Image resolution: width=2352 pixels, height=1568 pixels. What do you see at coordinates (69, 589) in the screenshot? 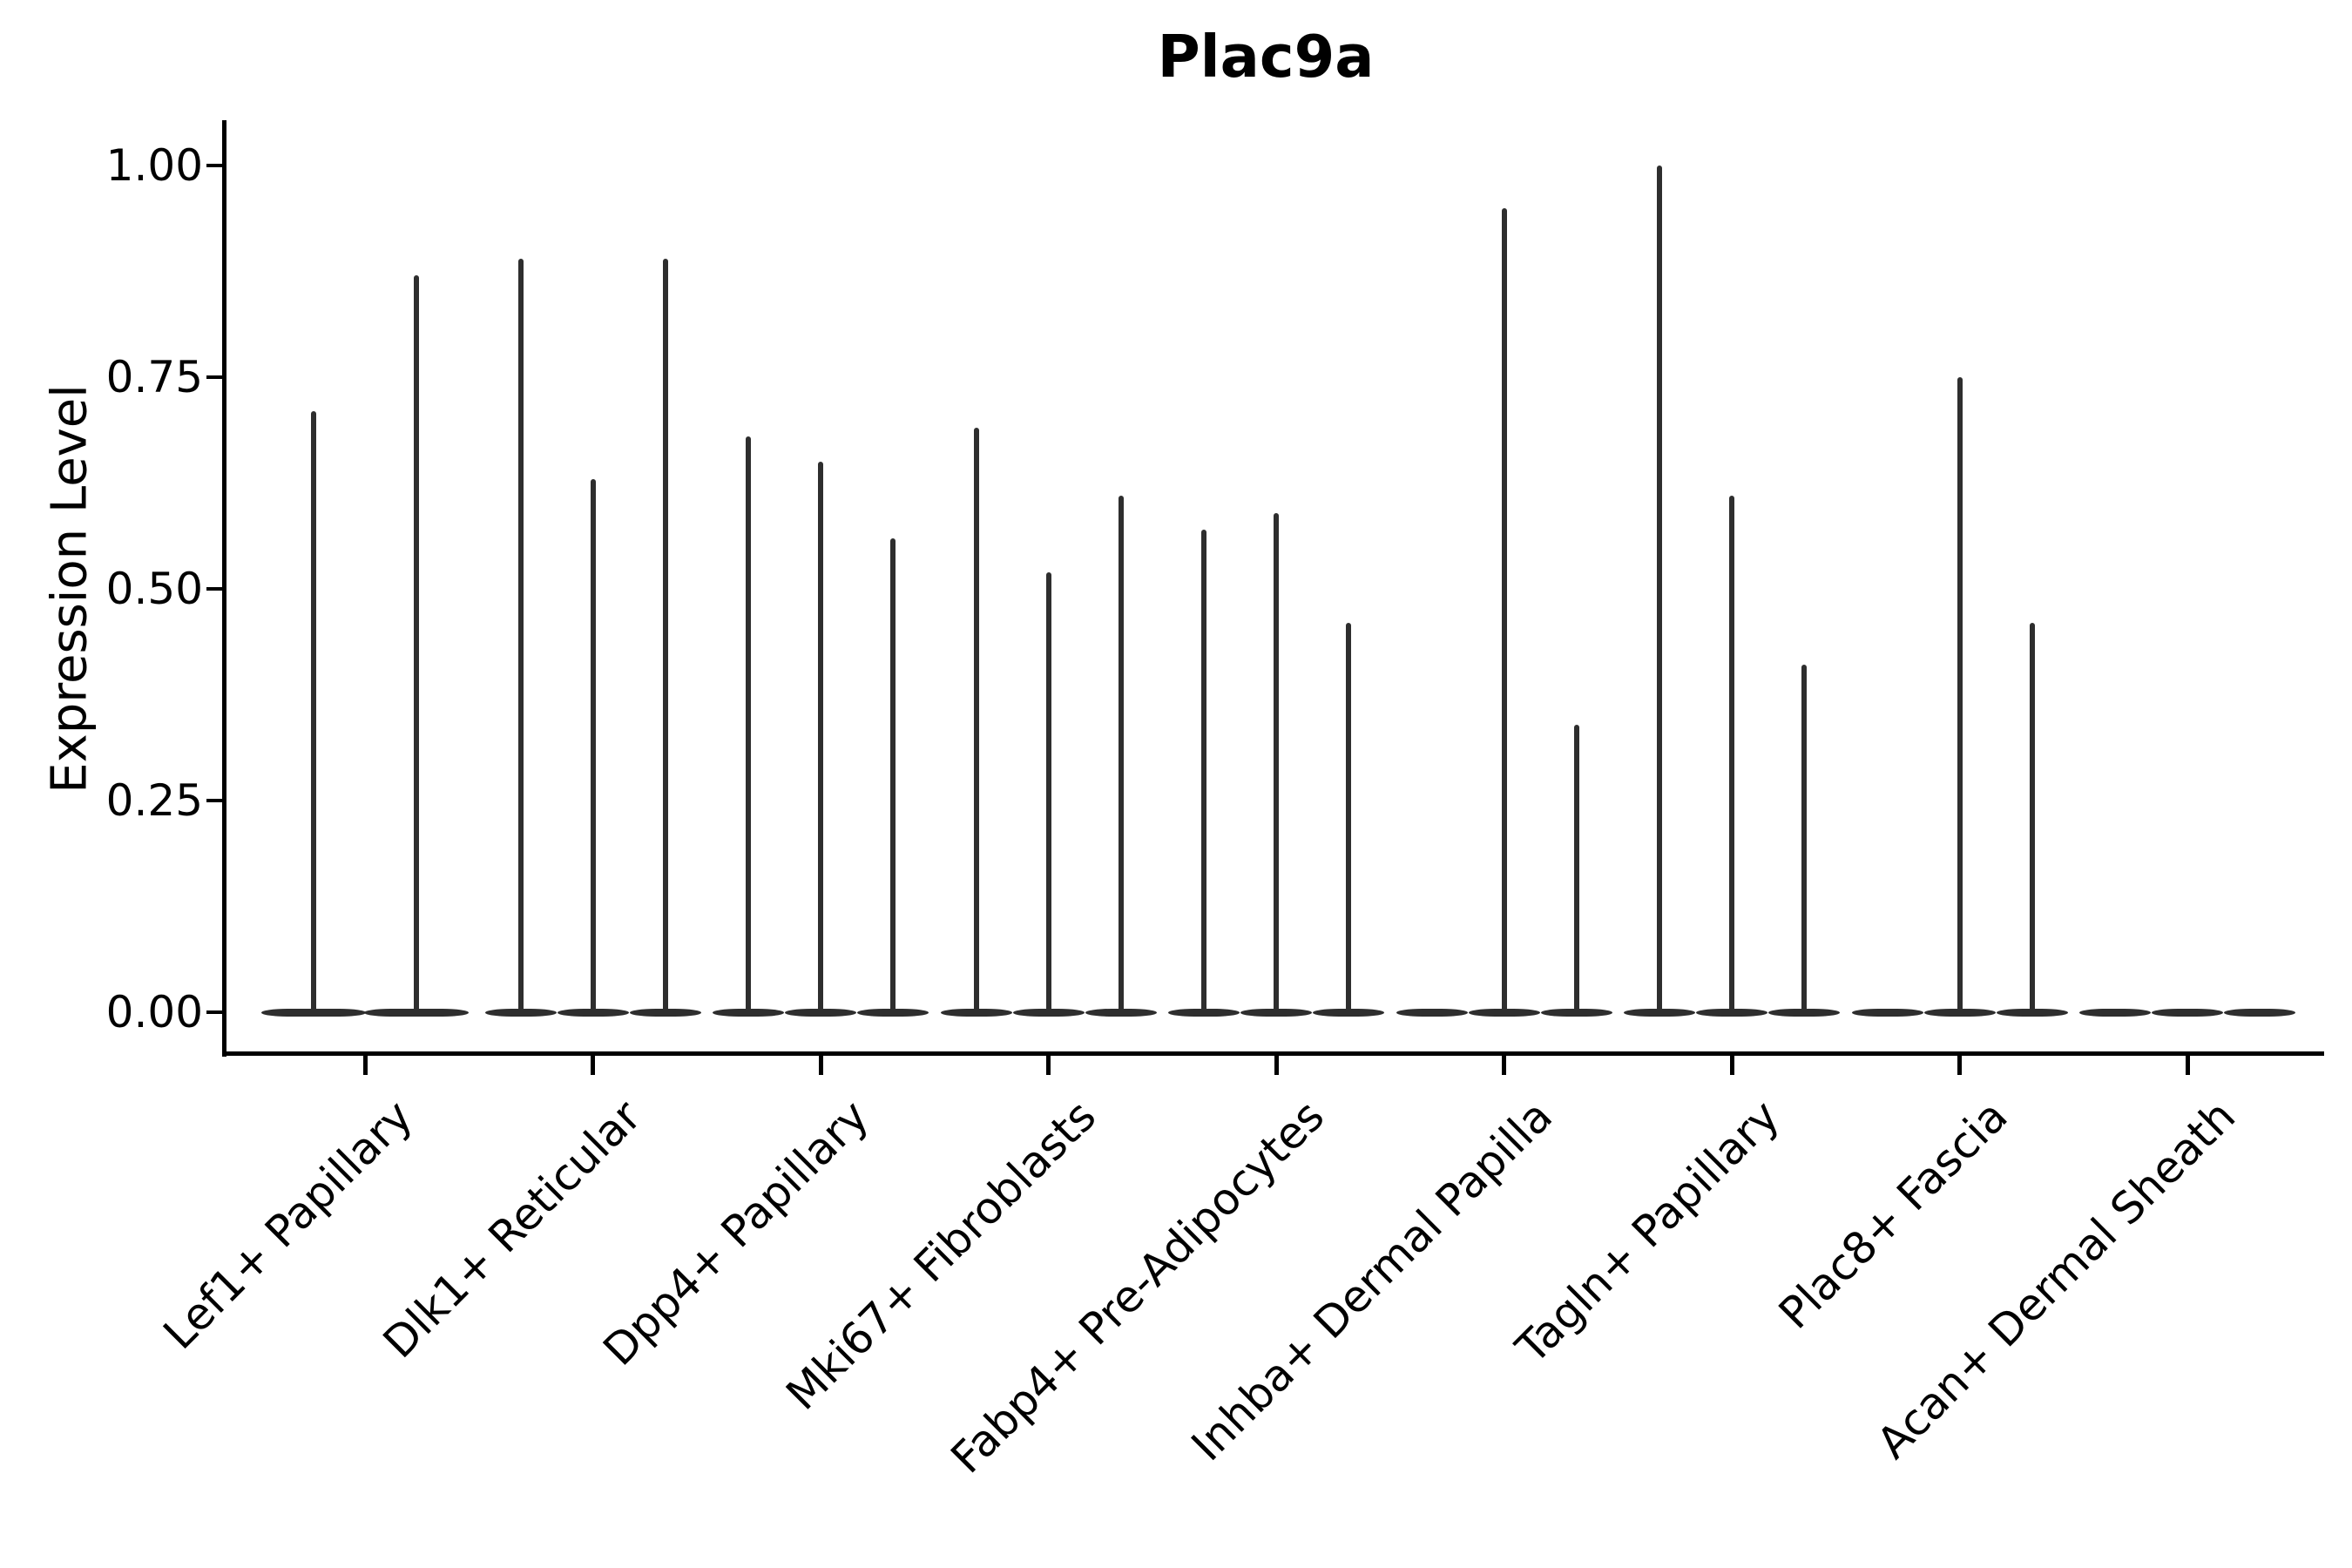
I see `y-axis-label: Expression Level` at bounding box center [69, 589].